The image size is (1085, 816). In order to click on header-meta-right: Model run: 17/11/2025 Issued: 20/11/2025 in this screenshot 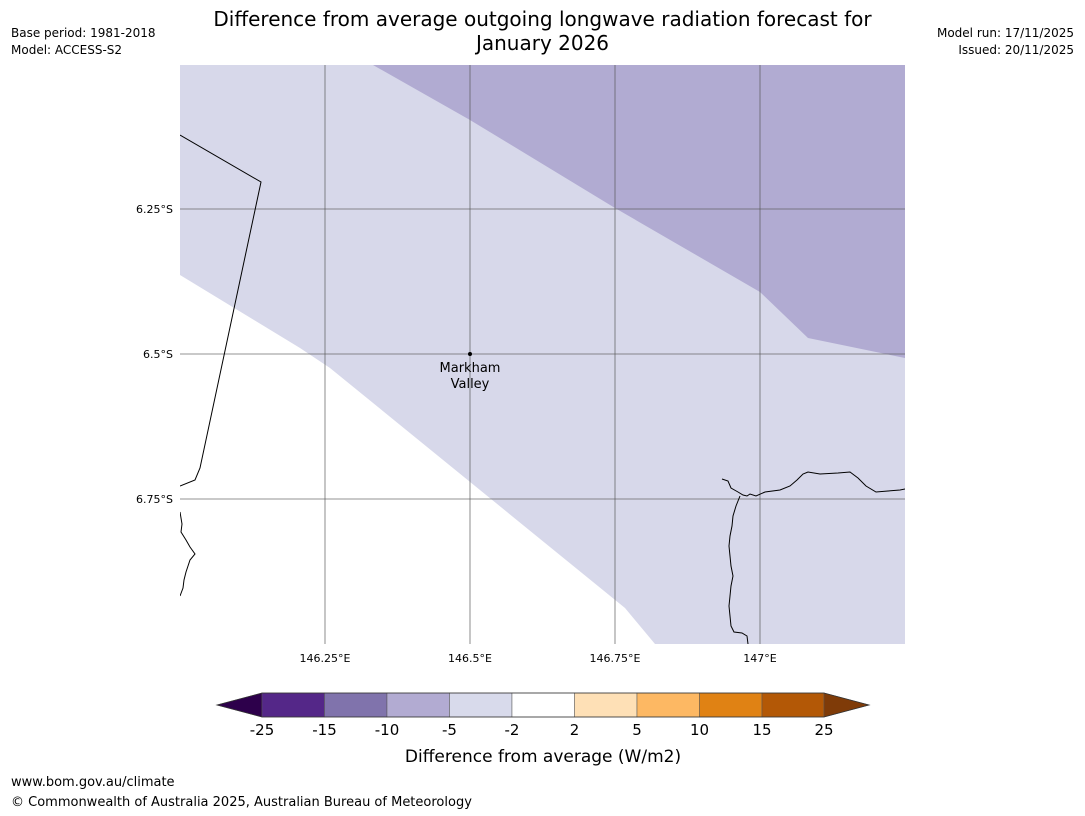, I will do `click(1005, 42)`.